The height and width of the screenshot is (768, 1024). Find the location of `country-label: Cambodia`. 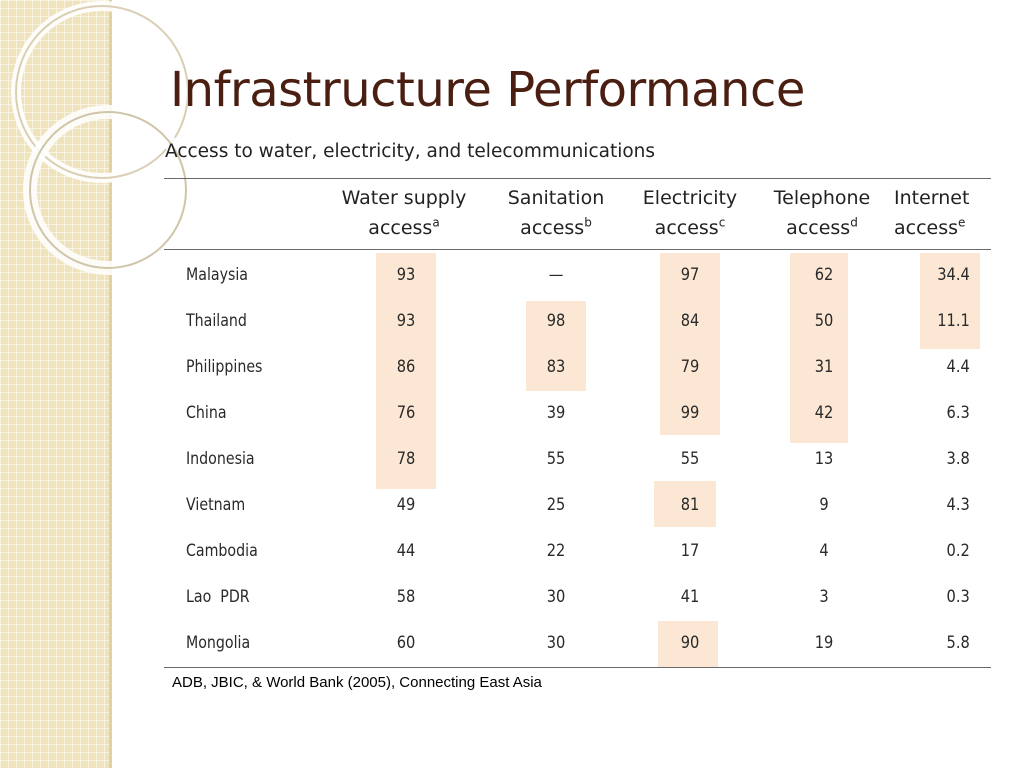

country-label: Cambodia is located at coordinates (222, 550).